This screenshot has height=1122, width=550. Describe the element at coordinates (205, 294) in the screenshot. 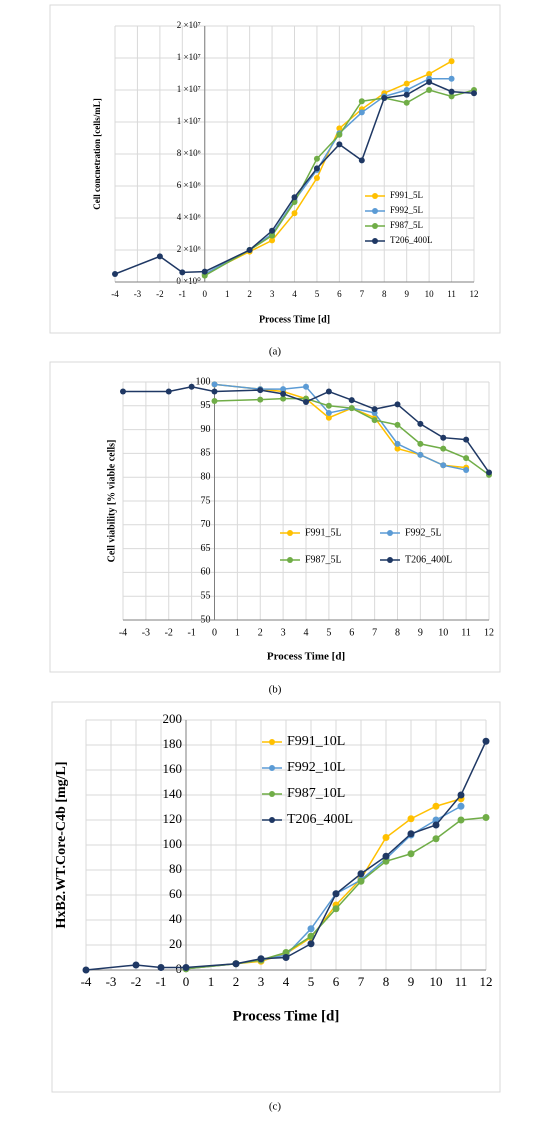

I see `x-tick-label: 0` at that location.